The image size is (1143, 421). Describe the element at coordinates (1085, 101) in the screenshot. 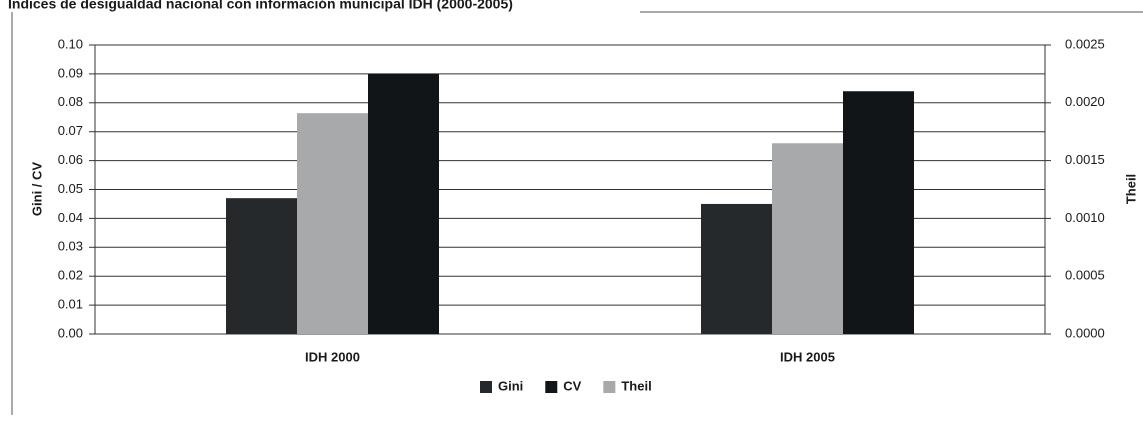

I see `y2-tick-label: 0.0020` at that location.